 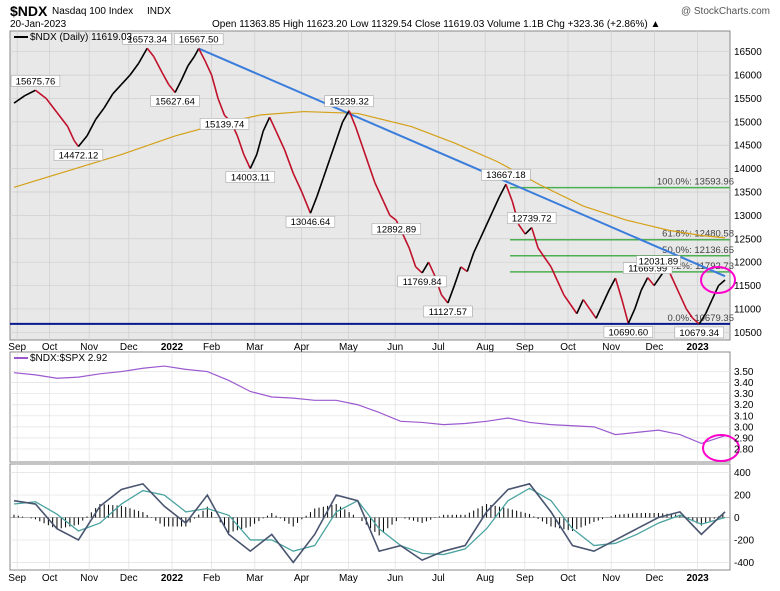 I want to click on price-x-tick: Apr, so click(x=302, y=347).